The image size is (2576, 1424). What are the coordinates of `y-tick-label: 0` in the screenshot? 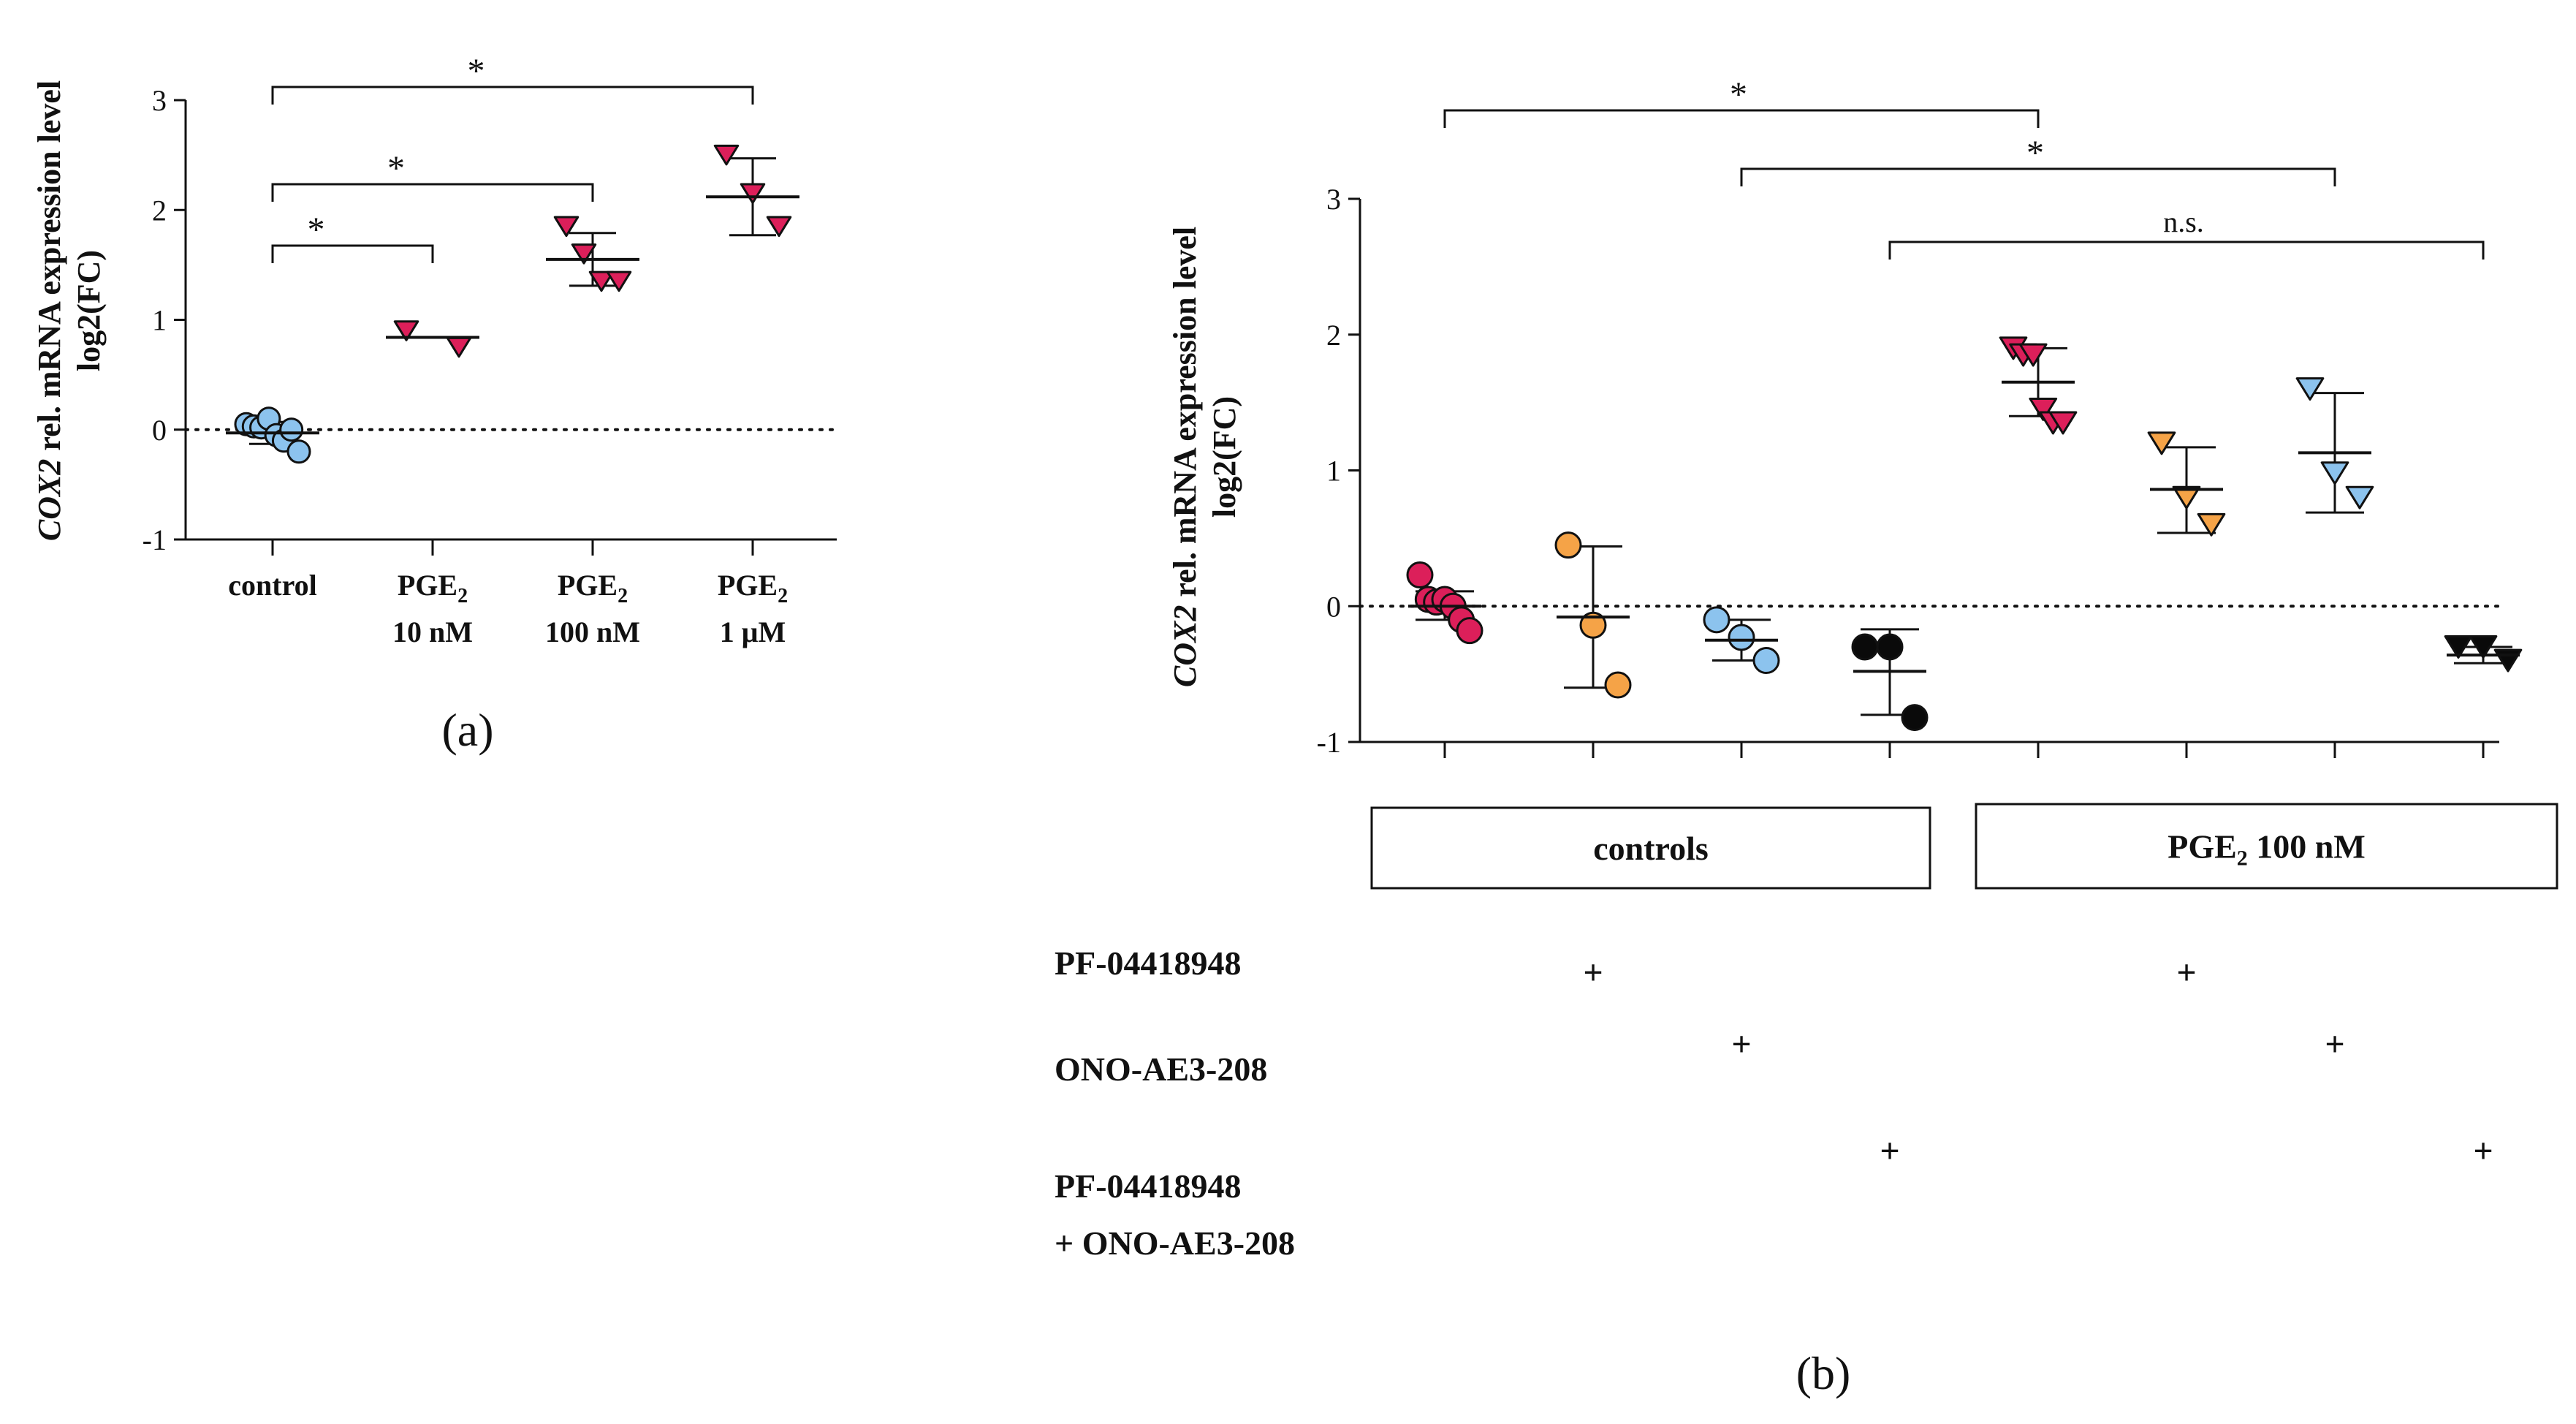 It's located at (160, 430).